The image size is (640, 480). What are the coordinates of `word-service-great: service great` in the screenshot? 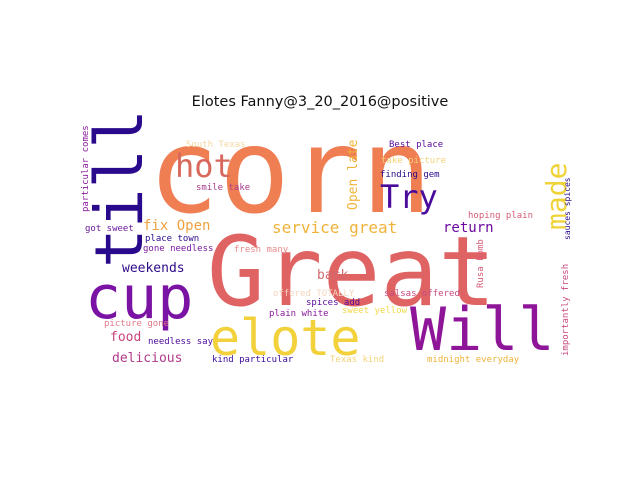 It's located at (334, 227).